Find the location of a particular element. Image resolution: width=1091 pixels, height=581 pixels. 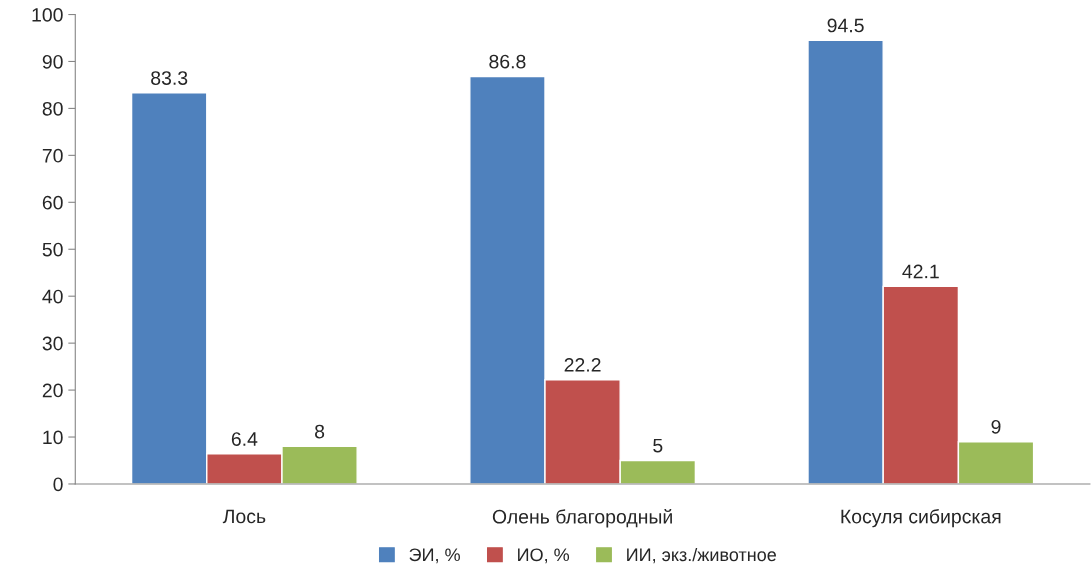

data-label: 6.4 is located at coordinates (244, 439).